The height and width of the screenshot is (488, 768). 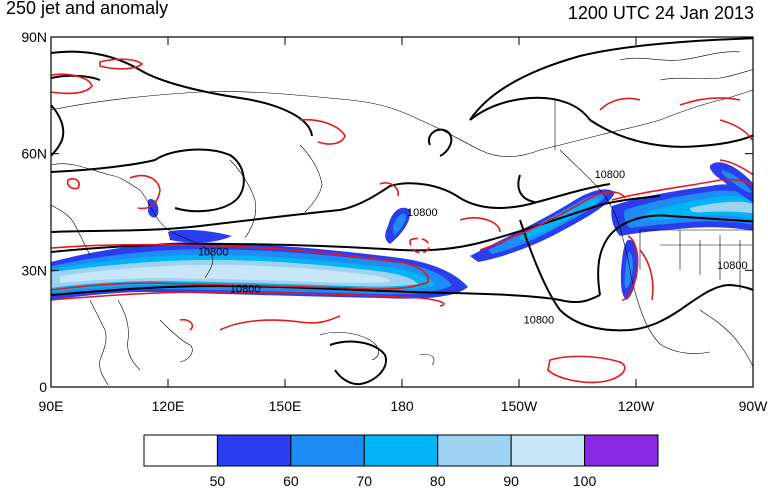 I want to click on x-tick-label: 120W, so click(x=636, y=406).